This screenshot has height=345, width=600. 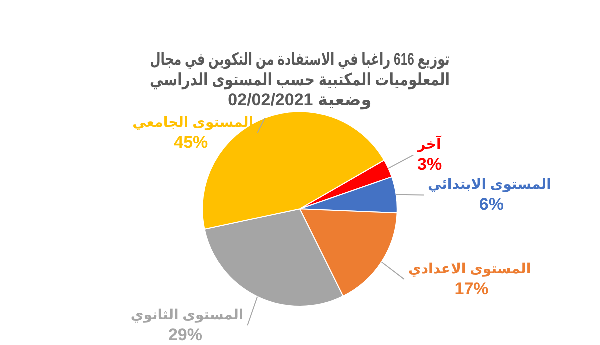 I want to click on data-label: 6%, so click(x=491, y=204).